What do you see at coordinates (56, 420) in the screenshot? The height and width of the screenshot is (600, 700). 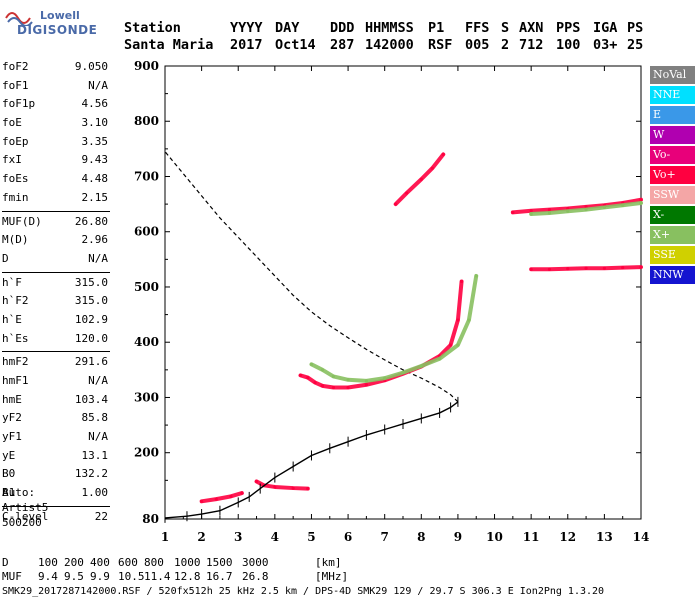 I see `param-row: yF2 85.8` at bounding box center [56, 420].